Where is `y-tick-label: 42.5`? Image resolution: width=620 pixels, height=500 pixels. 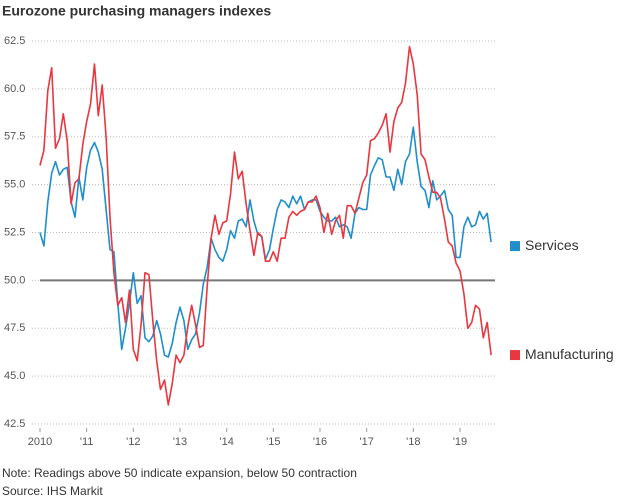
y-tick-label: 42.5 is located at coordinates (14, 424).